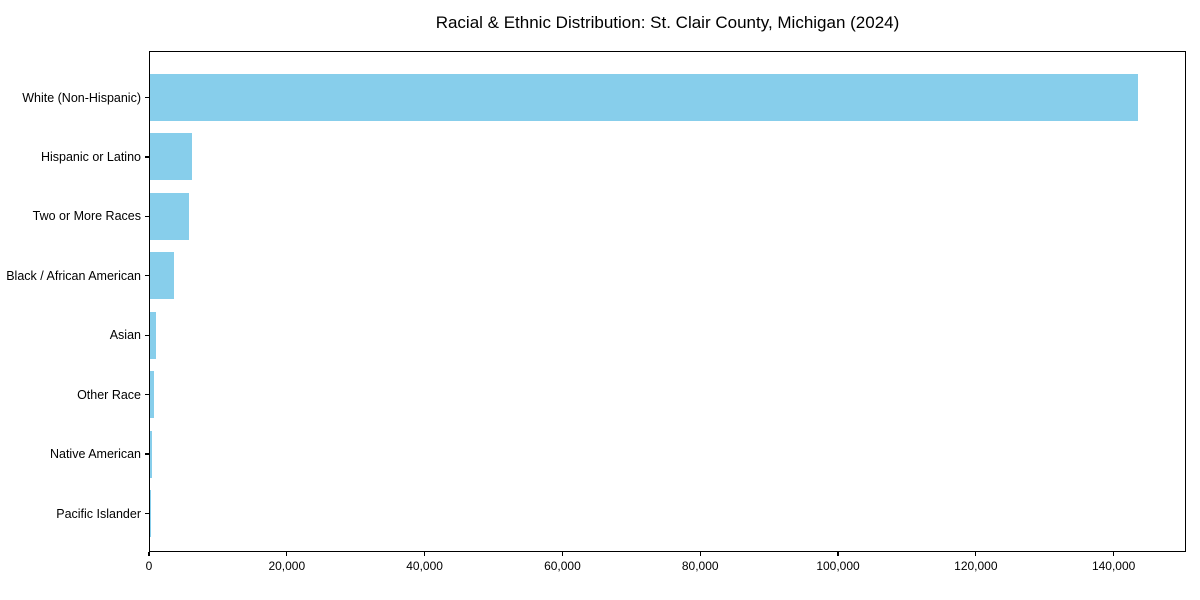  I want to click on y-axis-label: Asian, so click(125, 335).